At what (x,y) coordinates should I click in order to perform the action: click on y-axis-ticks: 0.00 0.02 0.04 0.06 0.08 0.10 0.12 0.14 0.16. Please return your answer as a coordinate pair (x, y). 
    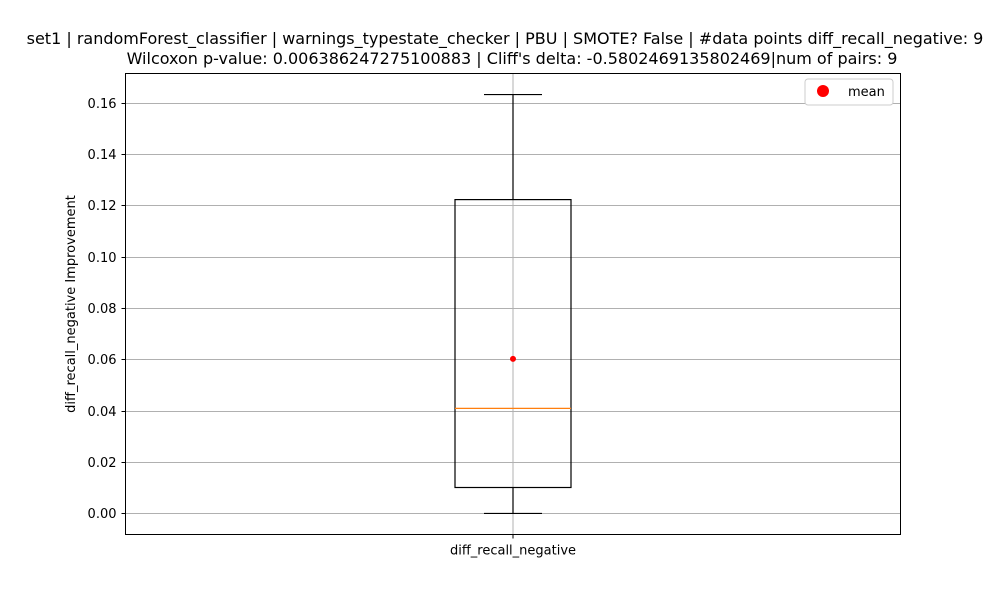
    Looking at the image, I should click on (107, 309).